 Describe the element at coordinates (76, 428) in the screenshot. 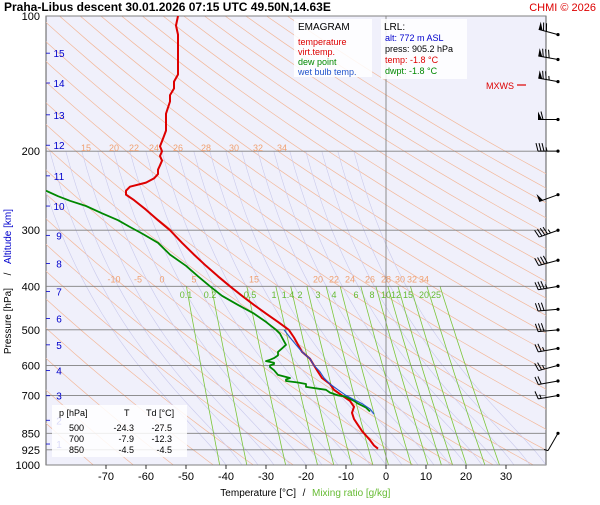

I see `table-cell: 500` at that location.